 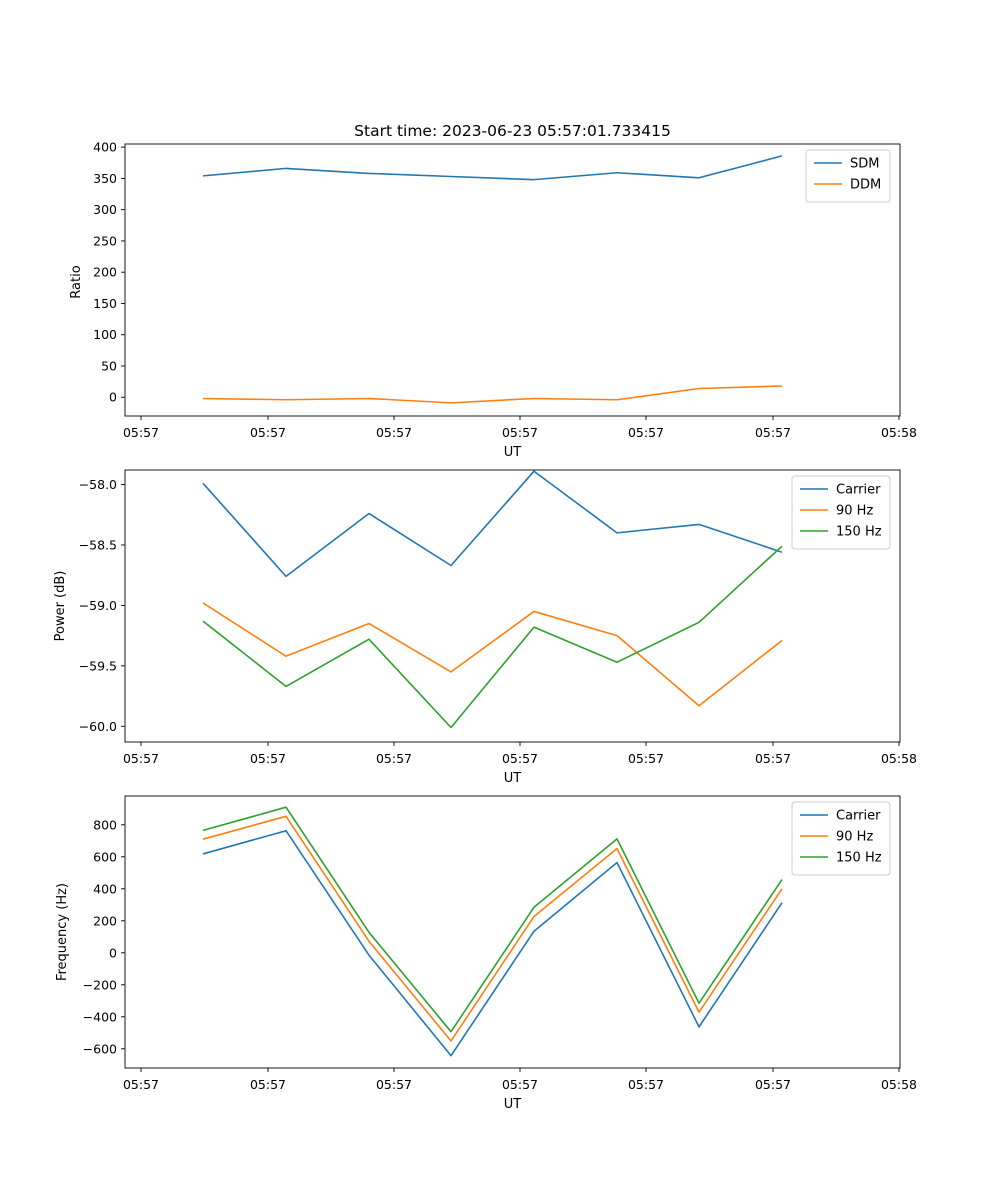 I want to click on y-tick-label: −200, so click(x=100, y=984).